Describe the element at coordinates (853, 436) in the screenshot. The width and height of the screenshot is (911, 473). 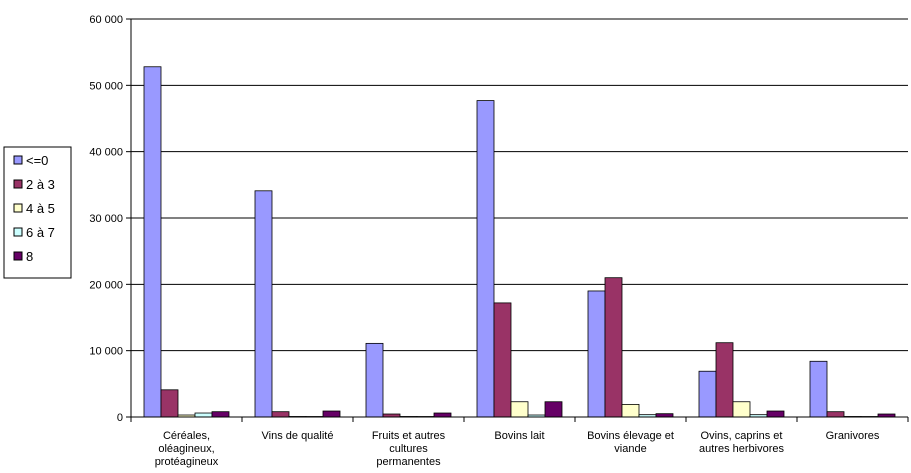
I see `x-category-label: Granivores` at that location.